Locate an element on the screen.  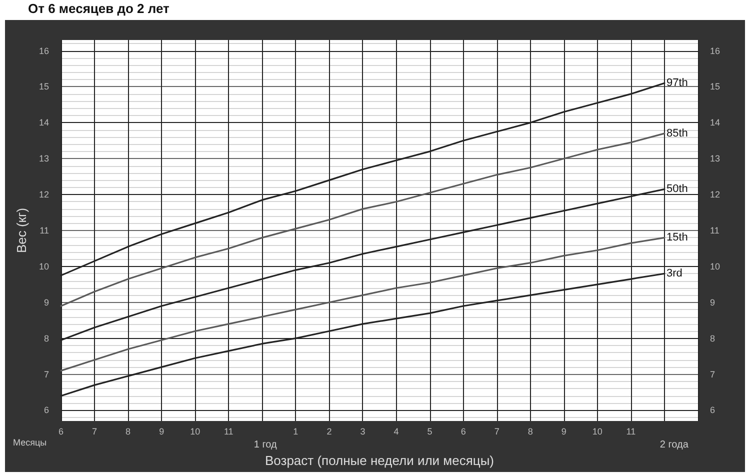
y2-tick-label: 14 is located at coordinates (715, 123).